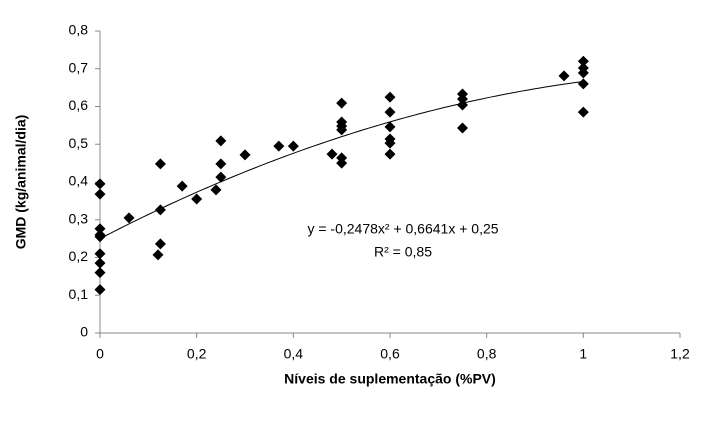  What do you see at coordinates (84, 332) in the screenshot?
I see `y-tick-label: 0` at bounding box center [84, 332].